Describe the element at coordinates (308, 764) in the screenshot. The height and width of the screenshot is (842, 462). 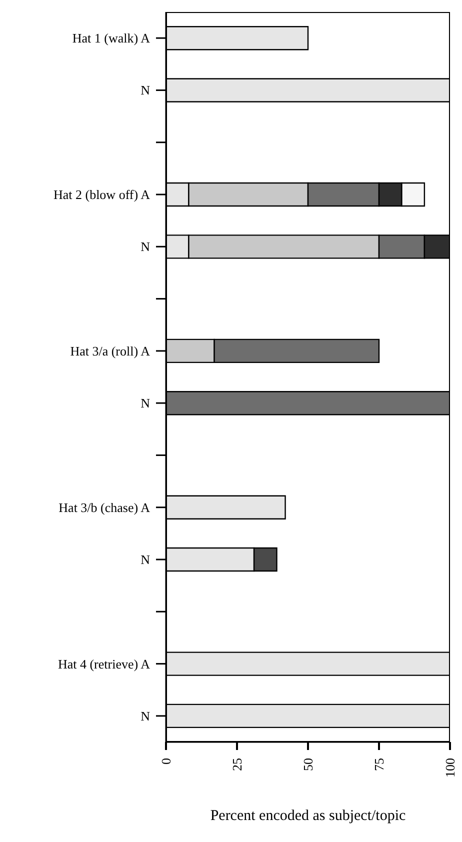
I see `x-tick-label: 50` at that location.